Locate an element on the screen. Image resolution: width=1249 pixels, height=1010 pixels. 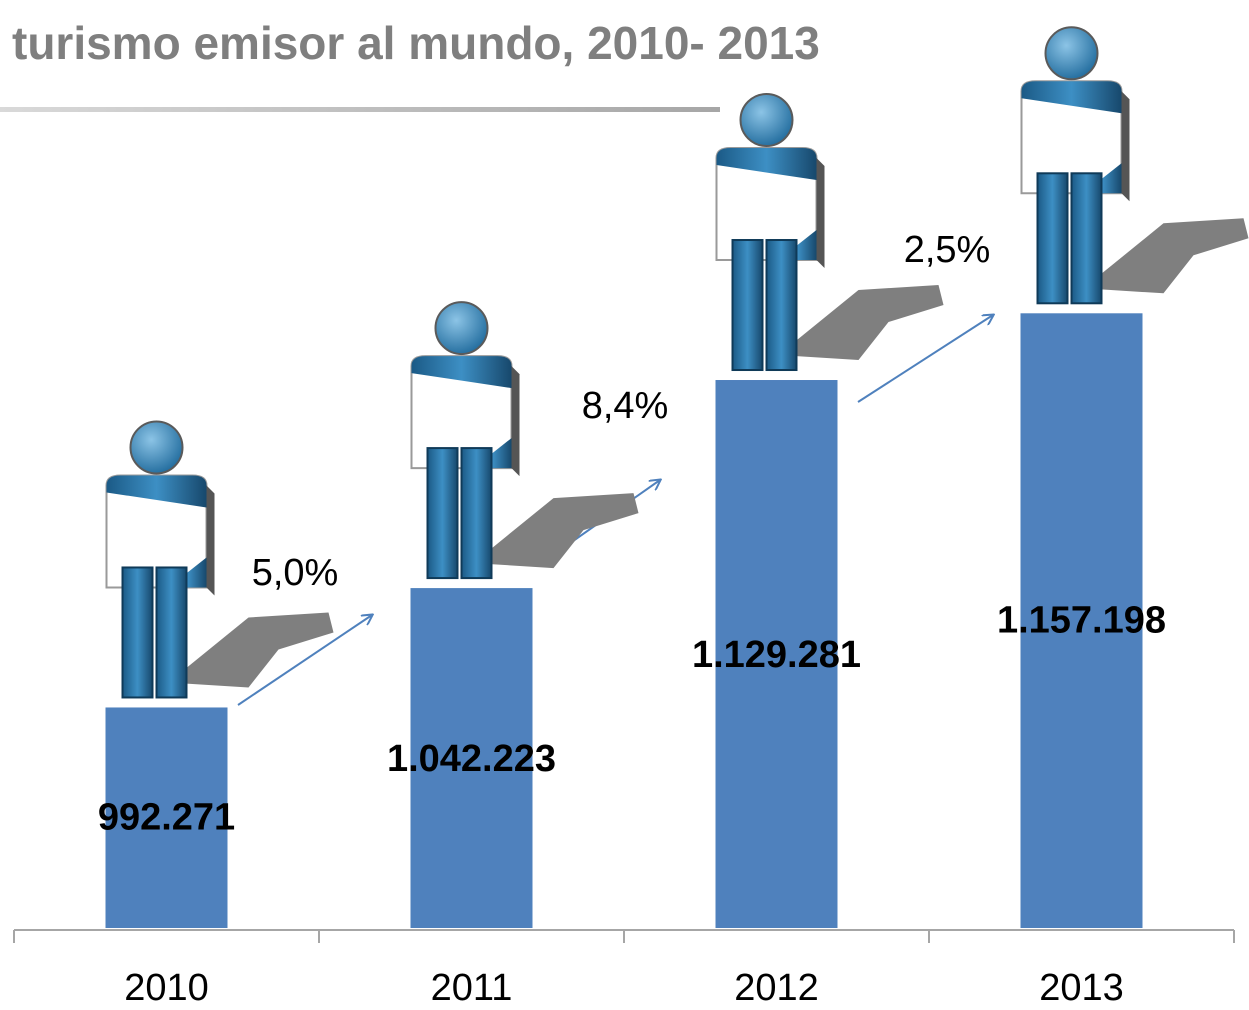
data-label: 992.271 is located at coordinates (166, 818).